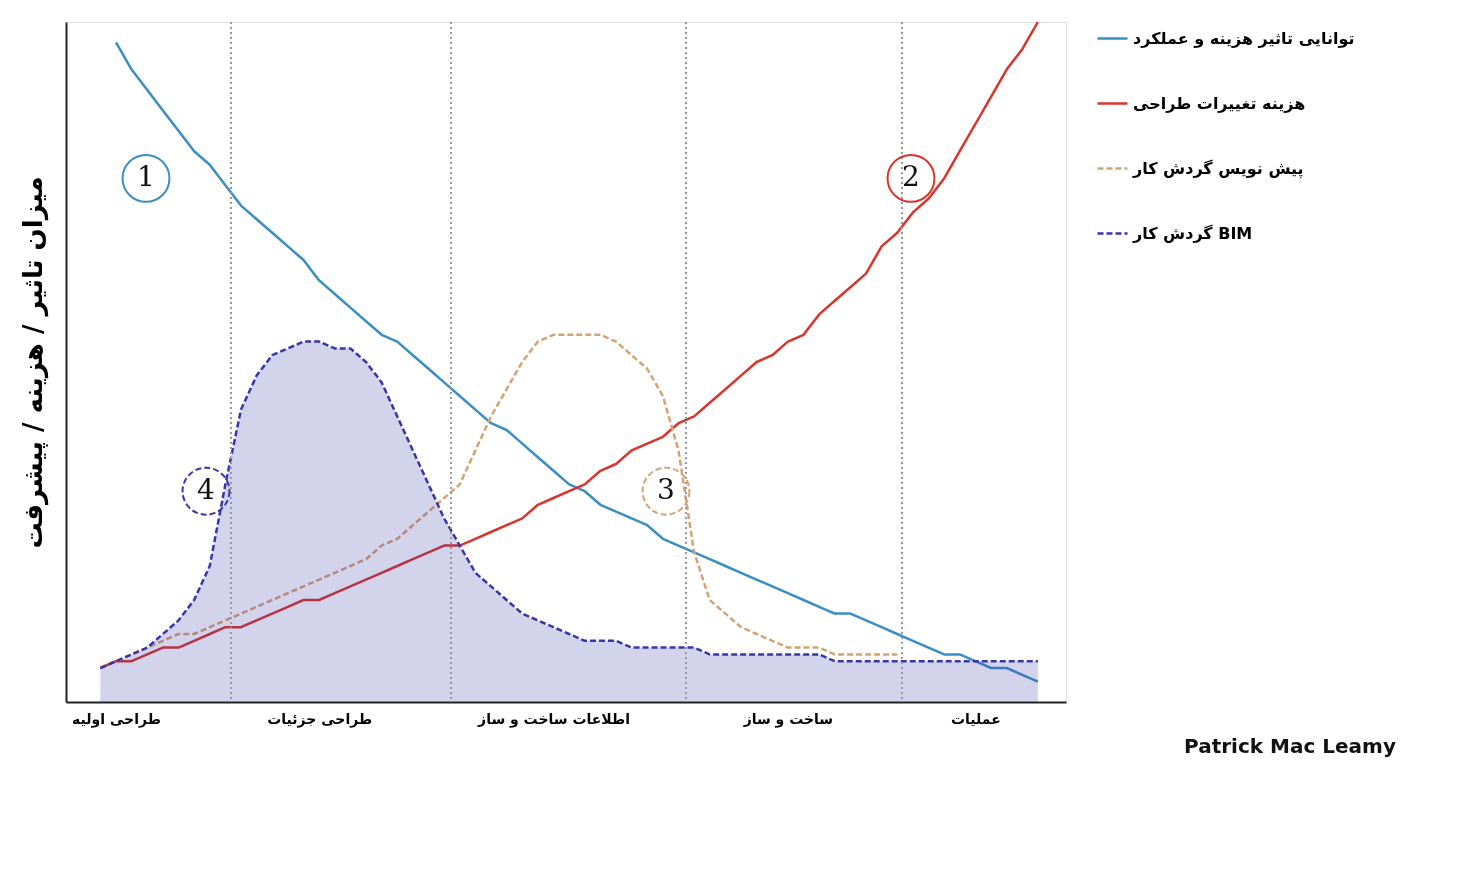  I want to click on annotation: 2, so click(911, 177).